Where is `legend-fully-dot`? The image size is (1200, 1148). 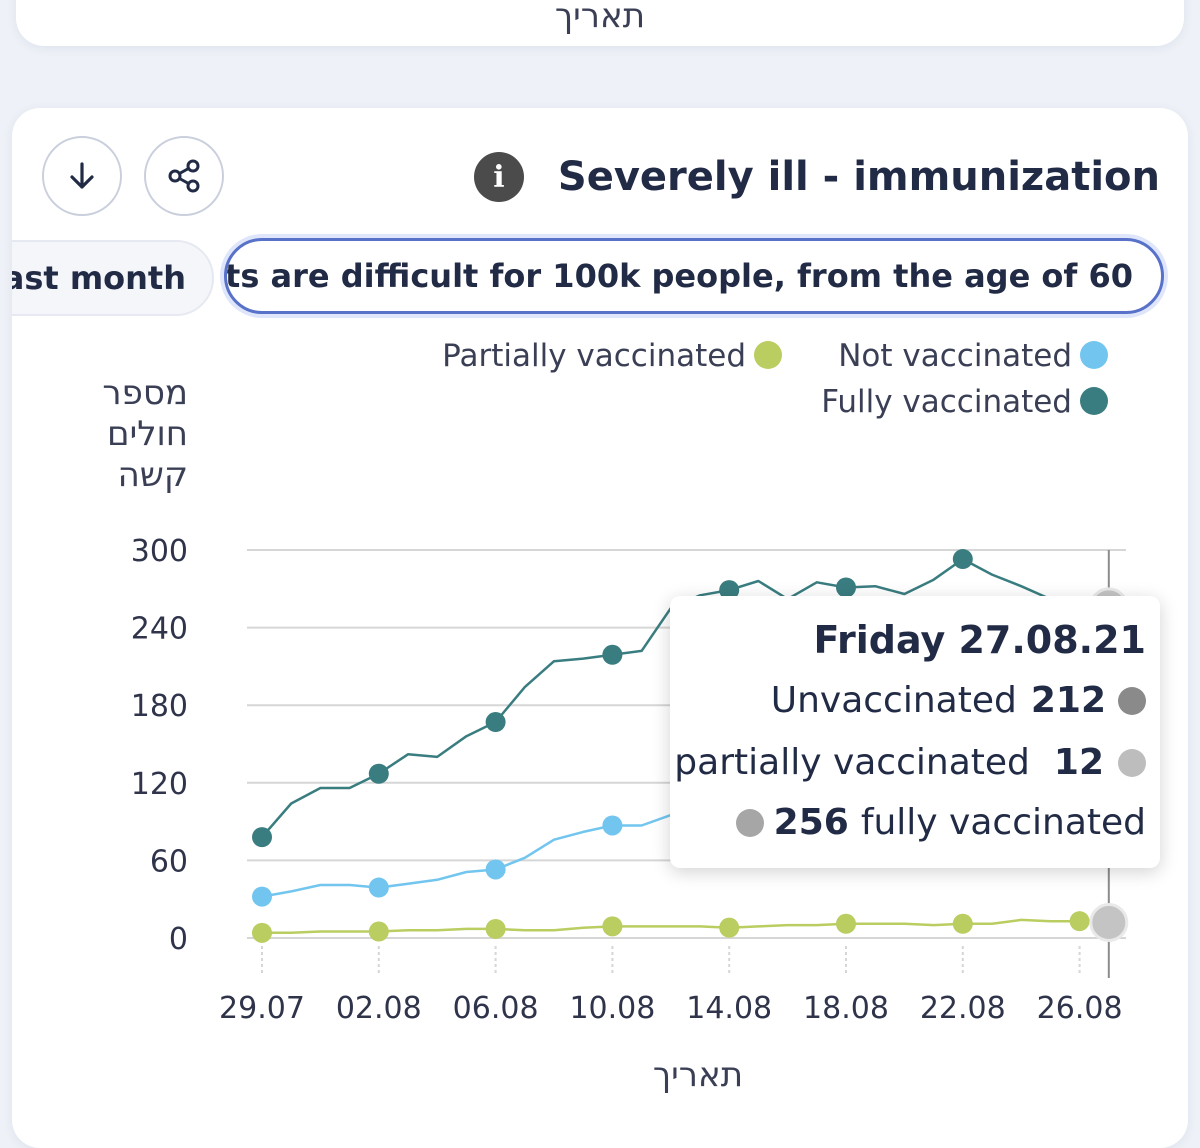 legend-fully-dot is located at coordinates (1094, 401).